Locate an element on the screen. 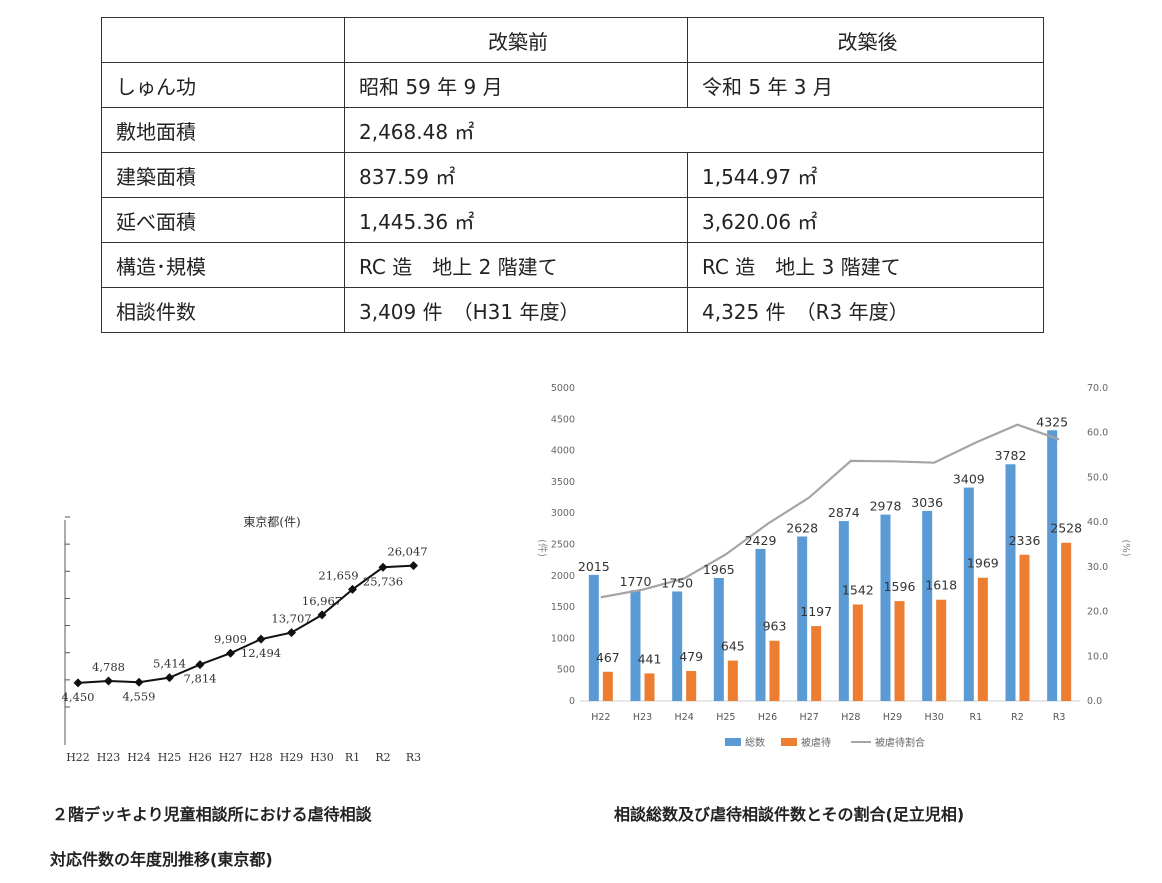  y-tick-label-left: 3000 is located at coordinates (563, 513).